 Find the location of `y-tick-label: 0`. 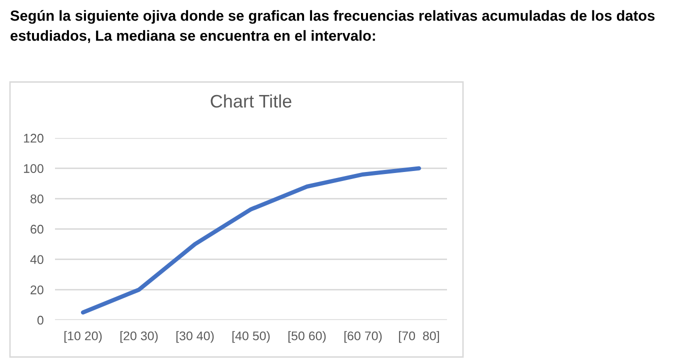

y-tick-label: 0 is located at coordinates (40, 320).